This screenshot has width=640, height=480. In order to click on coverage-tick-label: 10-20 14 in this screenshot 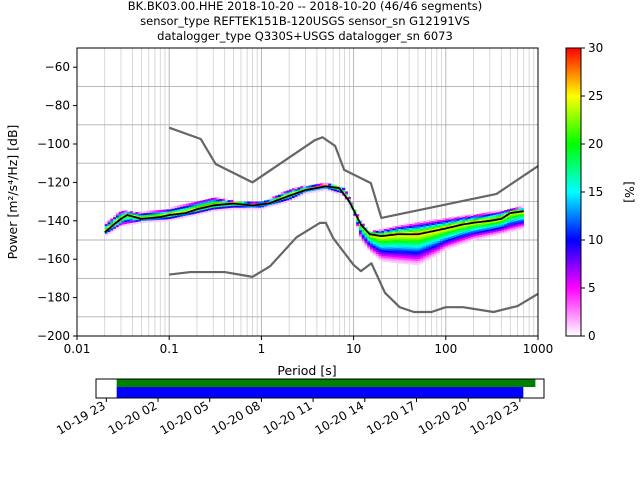, I will do `click(340, 417)`.